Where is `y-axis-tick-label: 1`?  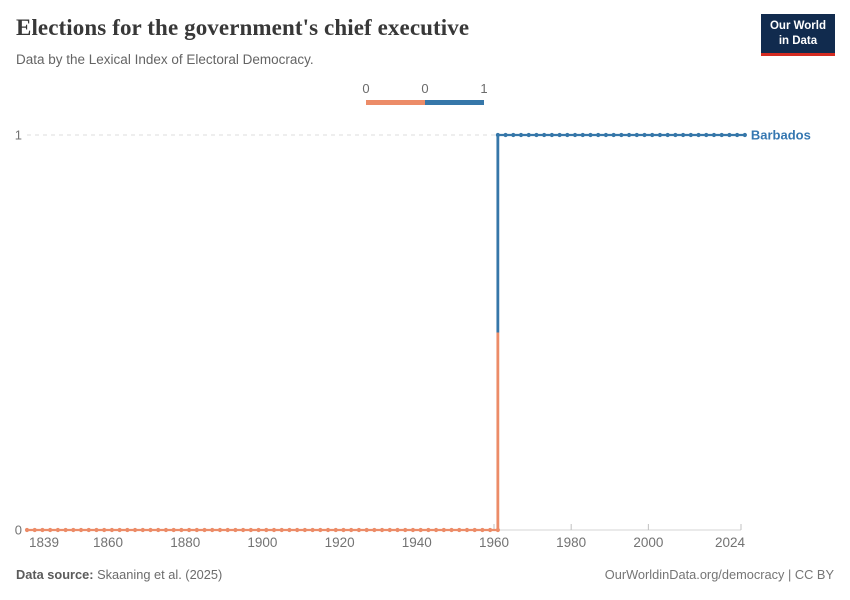 y-axis-tick-label: 1 is located at coordinates (18, 135).